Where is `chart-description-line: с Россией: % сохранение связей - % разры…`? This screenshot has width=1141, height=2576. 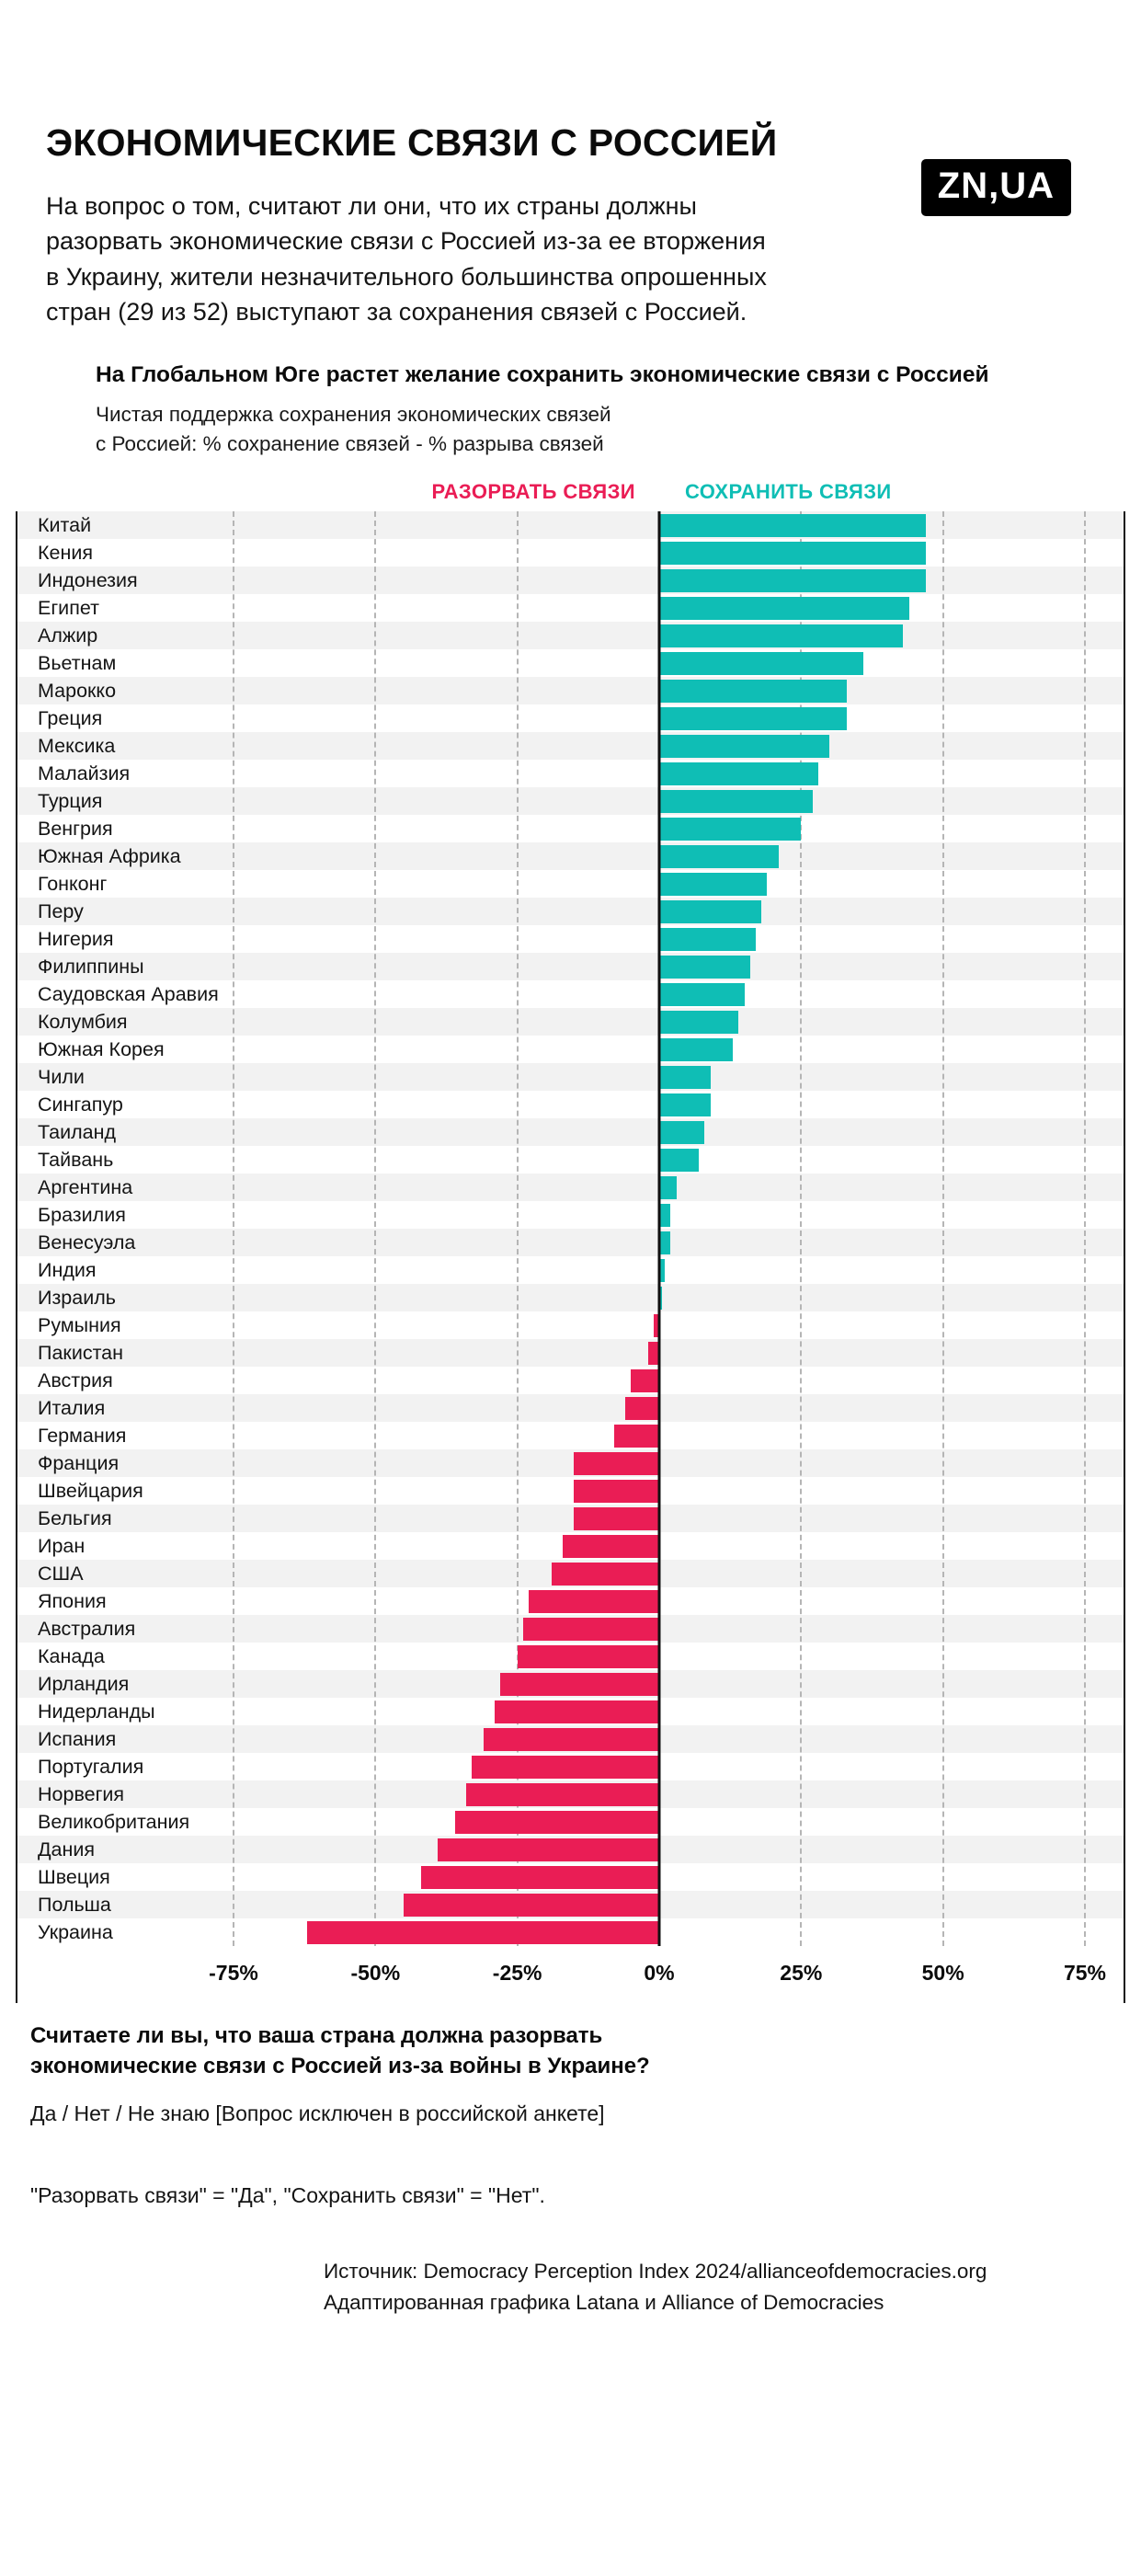
chart-description-line: с Россией: % сохранение связей - % разры… is located at coordinates (350, 443).